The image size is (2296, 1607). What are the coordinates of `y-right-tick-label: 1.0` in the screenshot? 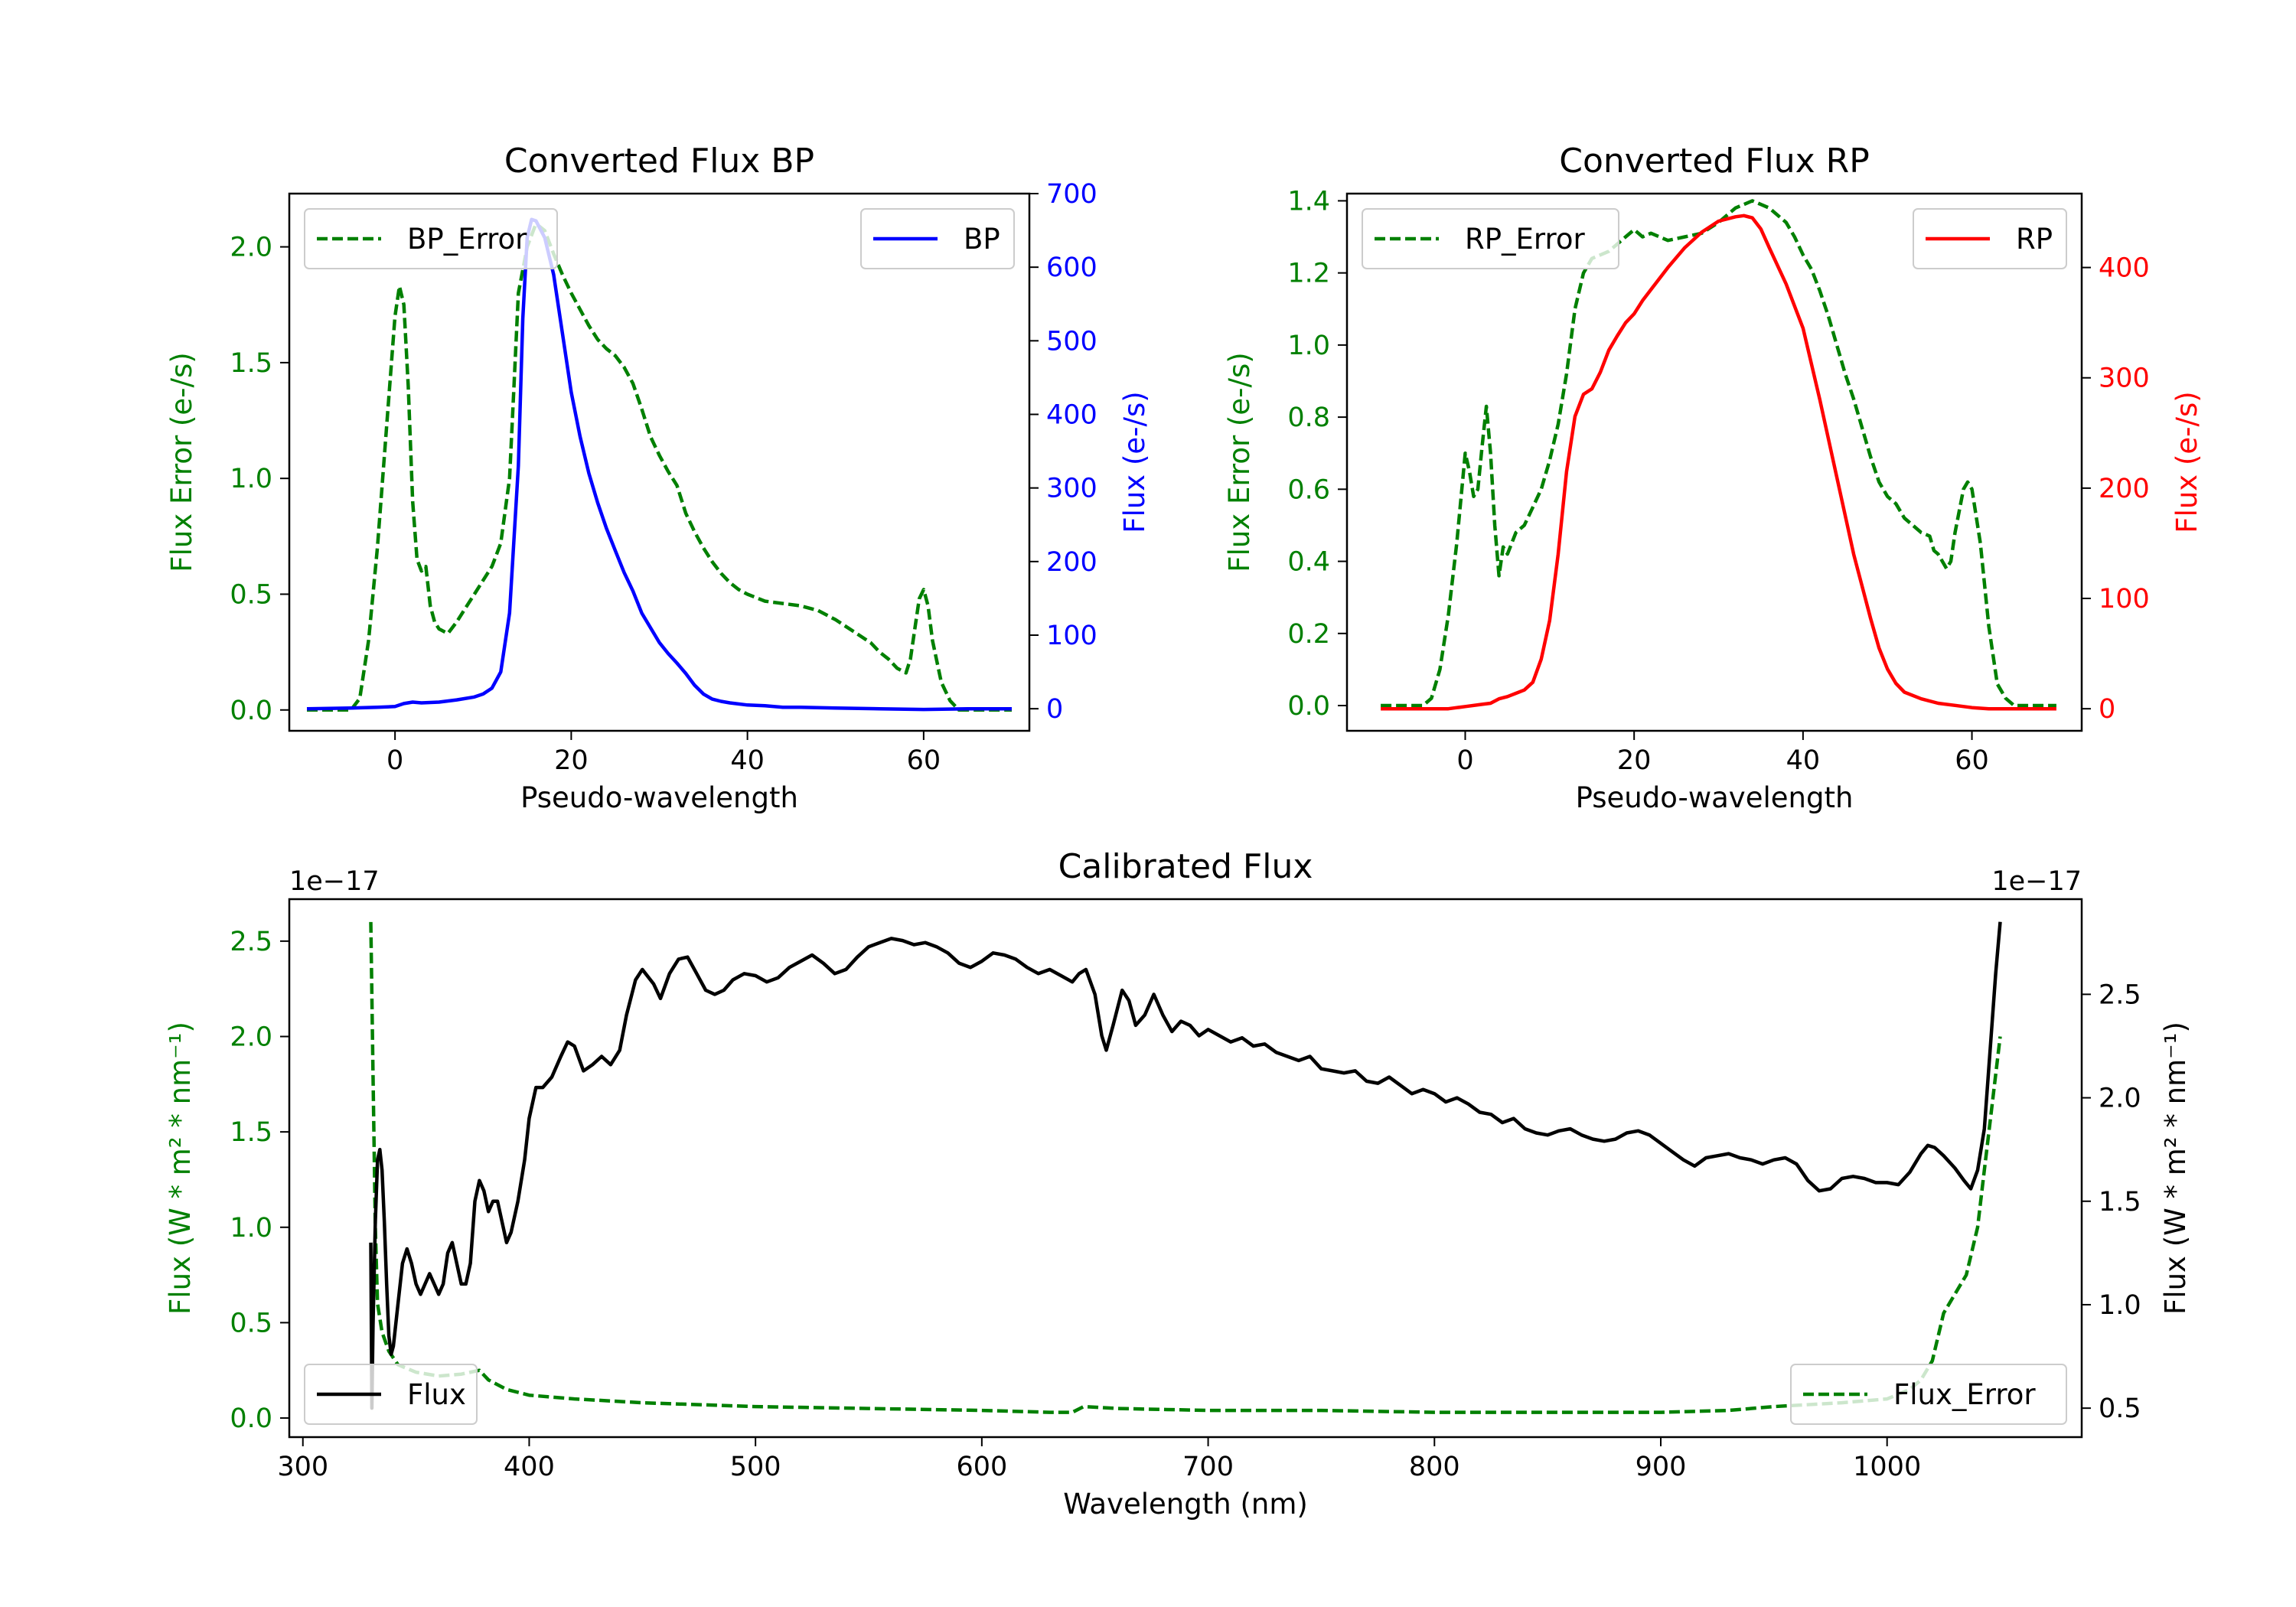 It's located at (2120, 1305).